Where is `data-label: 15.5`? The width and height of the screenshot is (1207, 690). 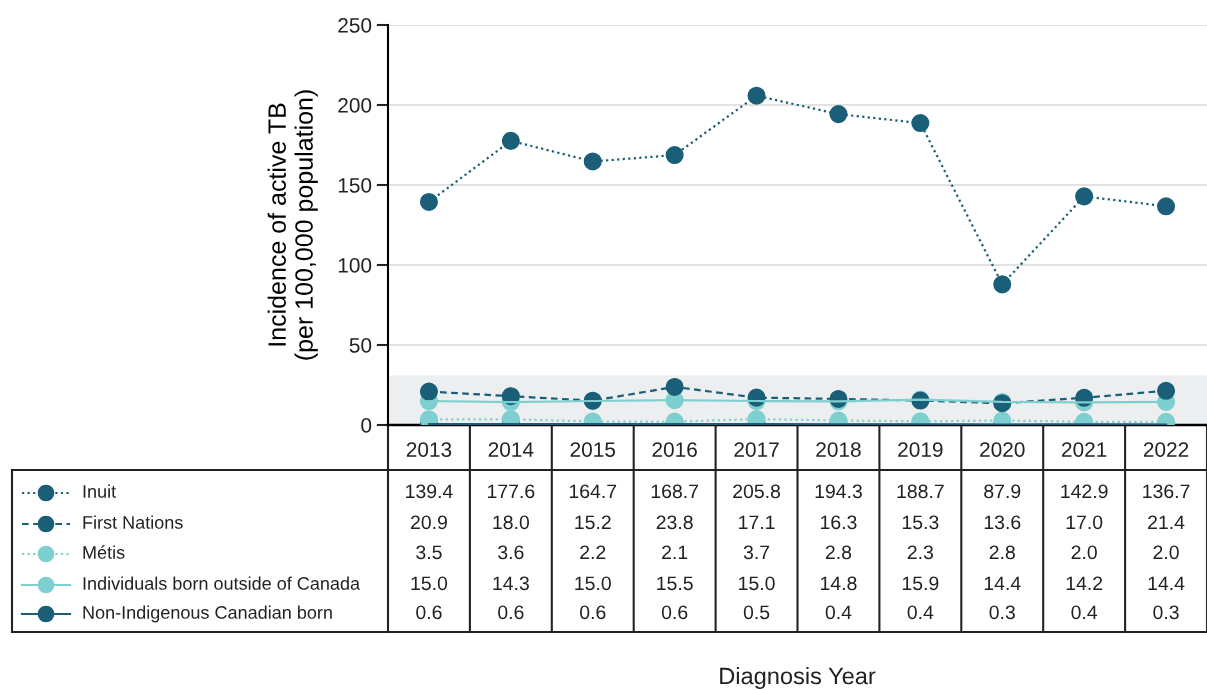 data-label: 15.5 is located at coordinates (675, 583).